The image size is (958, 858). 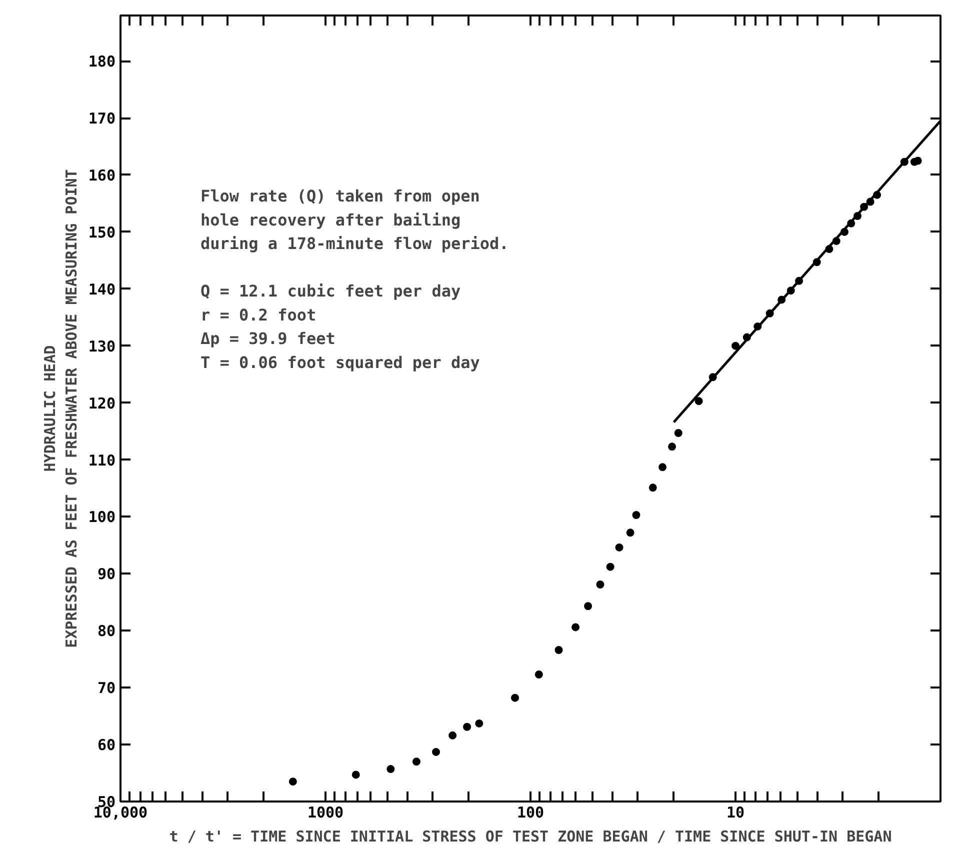 What do you see at coordinates (735, 813) in the screenshot?
I see `x-tick-label: 10` at bounding box center [735, 813].